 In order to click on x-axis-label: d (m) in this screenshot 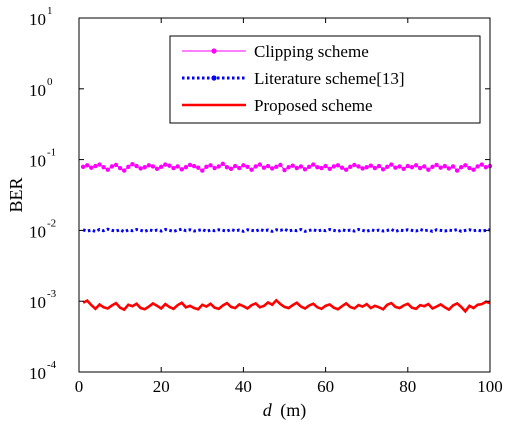, I will do `click(285, 410)`.